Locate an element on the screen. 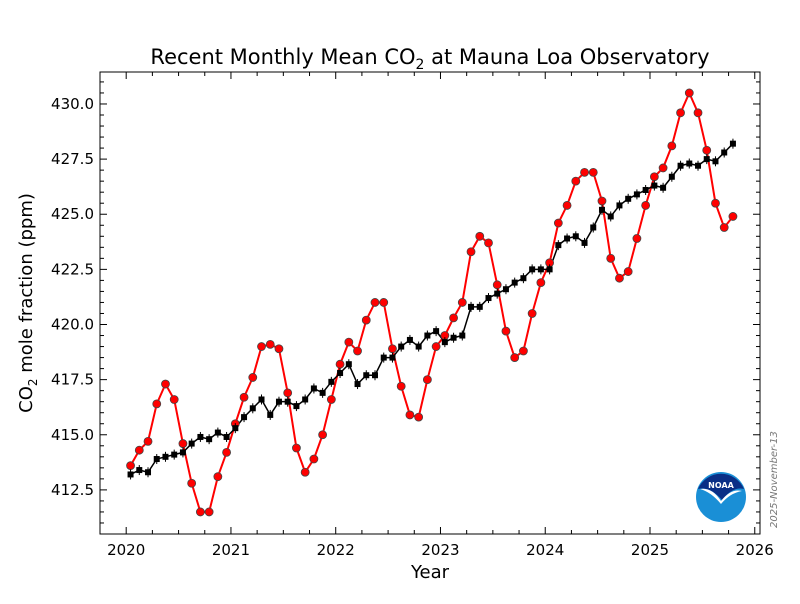 This screenshot has height=604, width=800. y-tick-label: 430.0 is located at coordinates (72, 104).